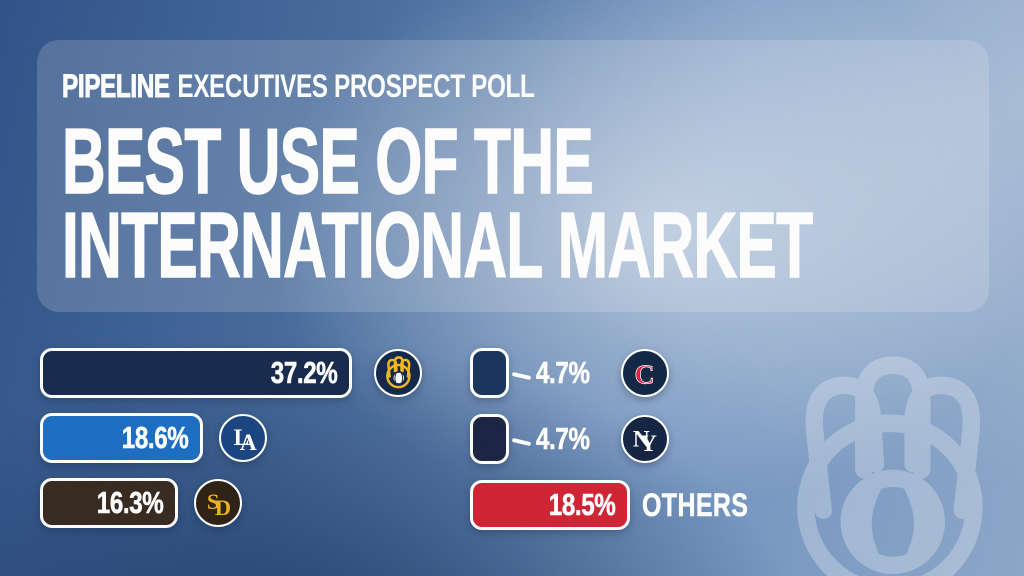 Image resolution: width=1024 pixels, height=576 pixels. I want to click on bar-guardians, so click(489, 373).